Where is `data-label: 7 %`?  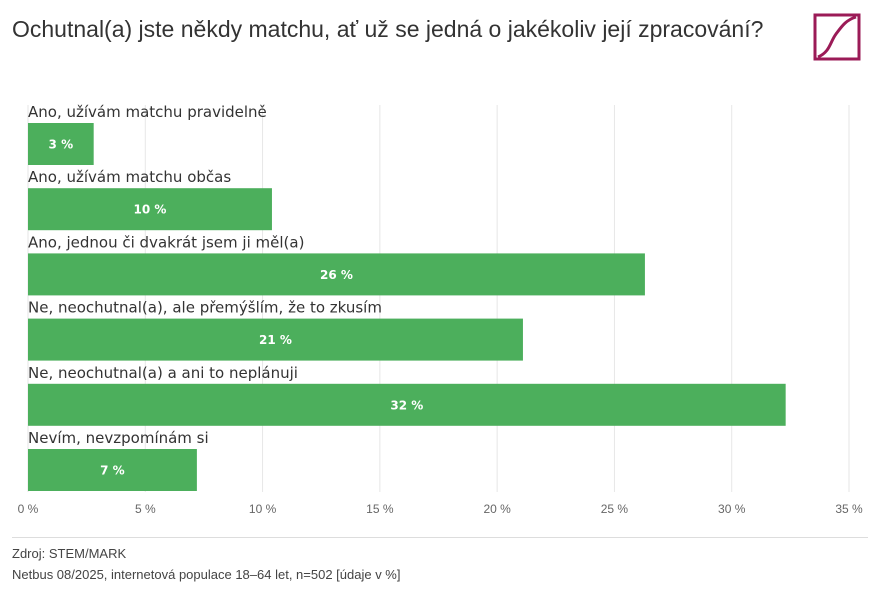 data-label: 7 % is located at coordinates (112, 471).